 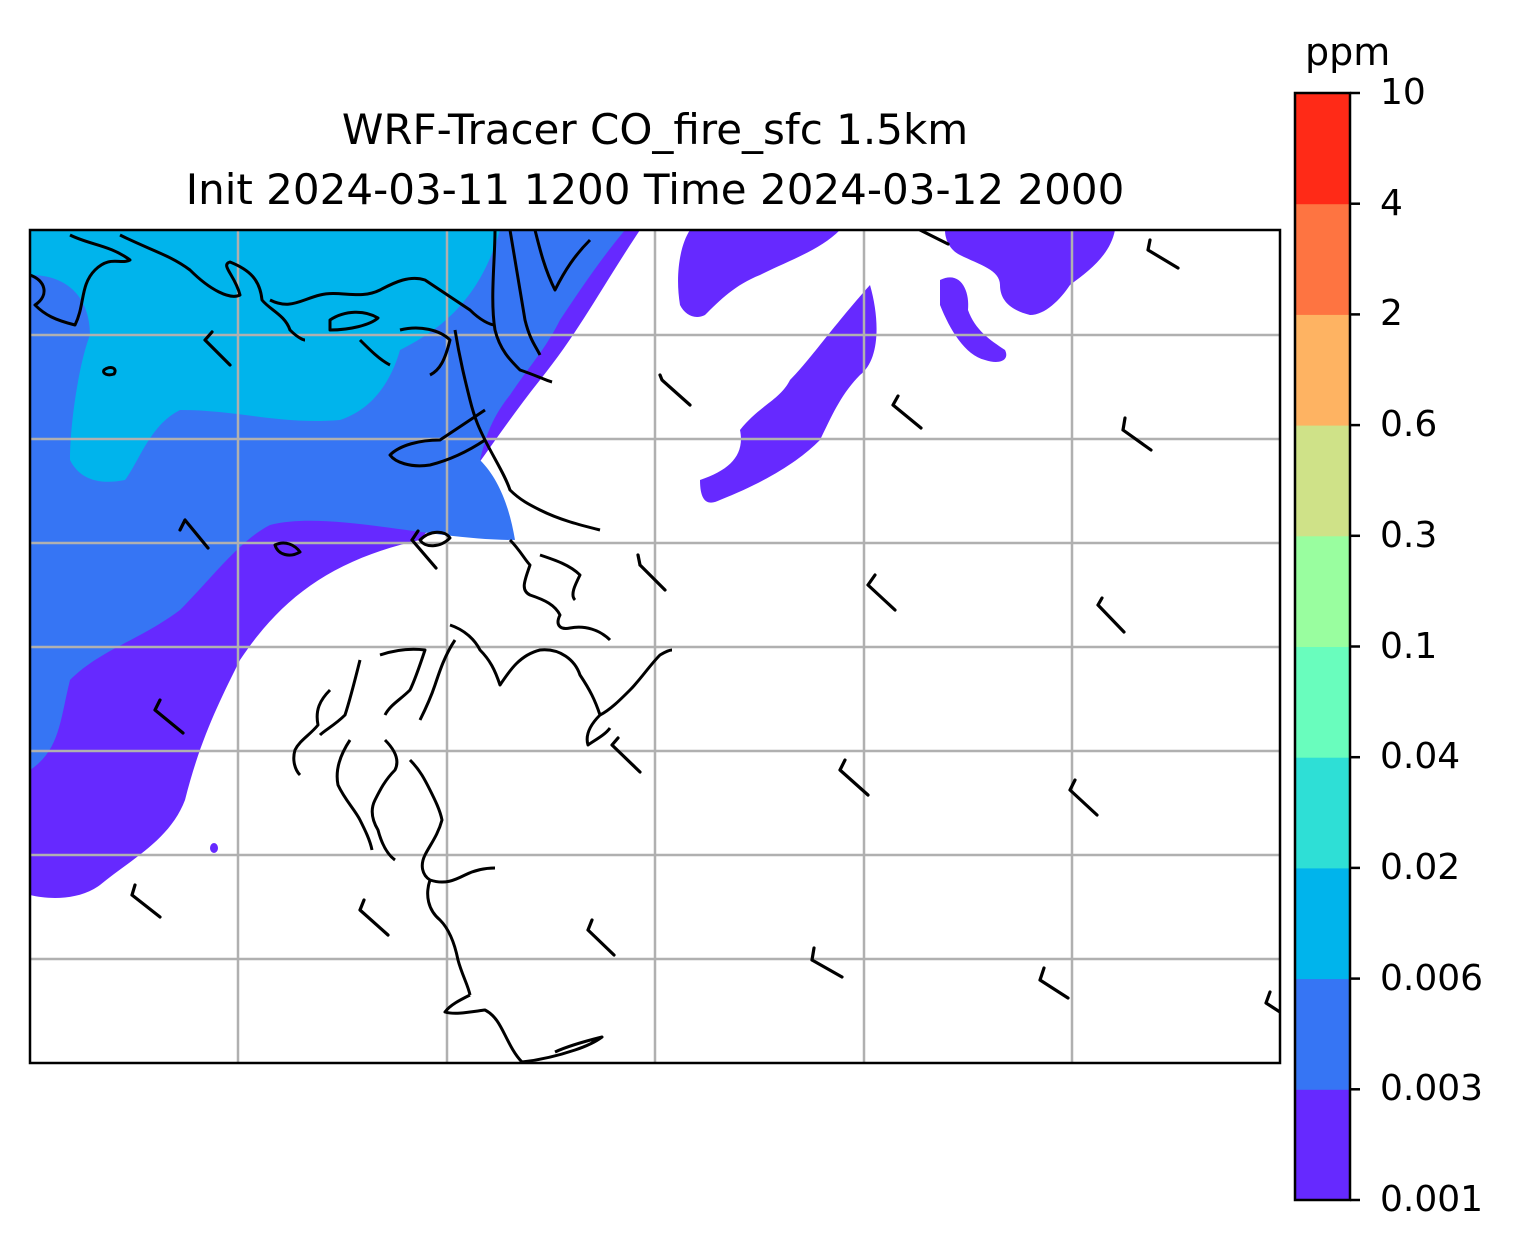 What do you see at coordinates (1391, 314) in the screenshot?
I see `colorbar-tick-label: 2` at bounding box center [1391, 314].